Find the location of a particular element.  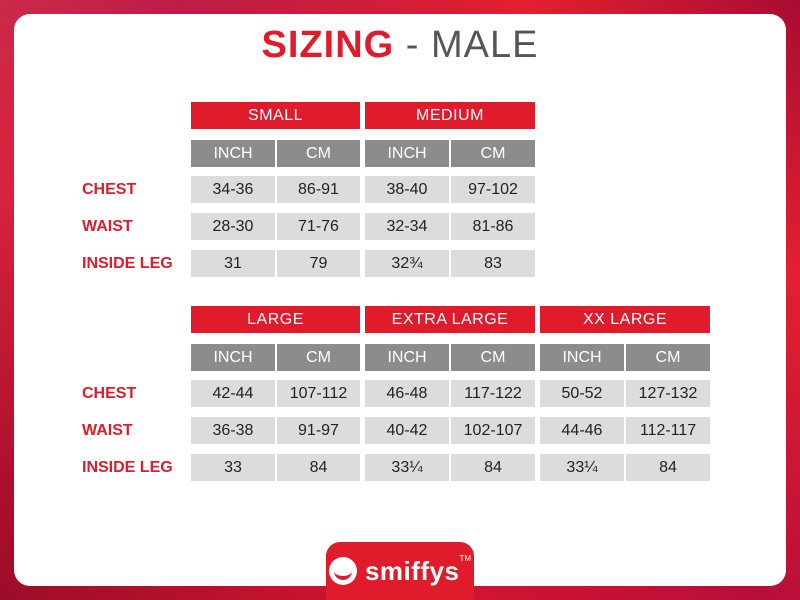

cell-large-leg-inch: 33 is located at coordinates (233, 467).